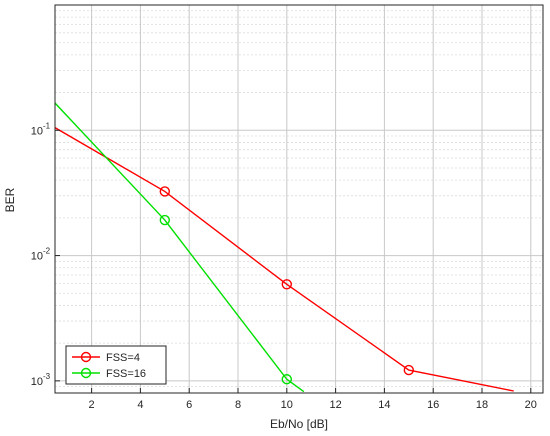 The width and height of the screenshot is (550, 436). Describe the element at coordinates (10, 199) in the screenshot. I see `y-axis-label: BER` at that location.